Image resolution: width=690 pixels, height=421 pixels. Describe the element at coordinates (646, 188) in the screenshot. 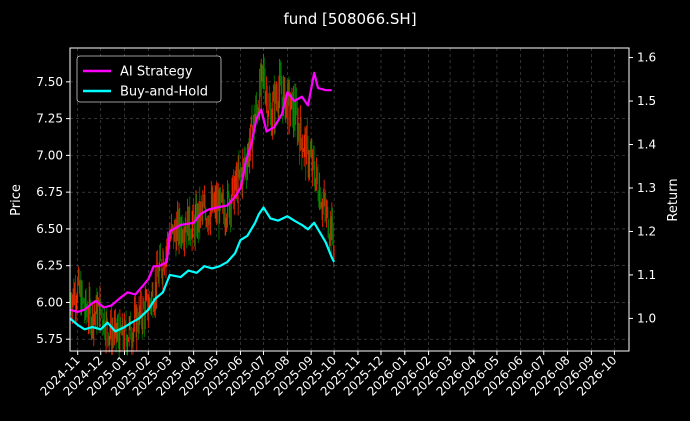

I see `y-tick-label-right: 1.3` at that location.